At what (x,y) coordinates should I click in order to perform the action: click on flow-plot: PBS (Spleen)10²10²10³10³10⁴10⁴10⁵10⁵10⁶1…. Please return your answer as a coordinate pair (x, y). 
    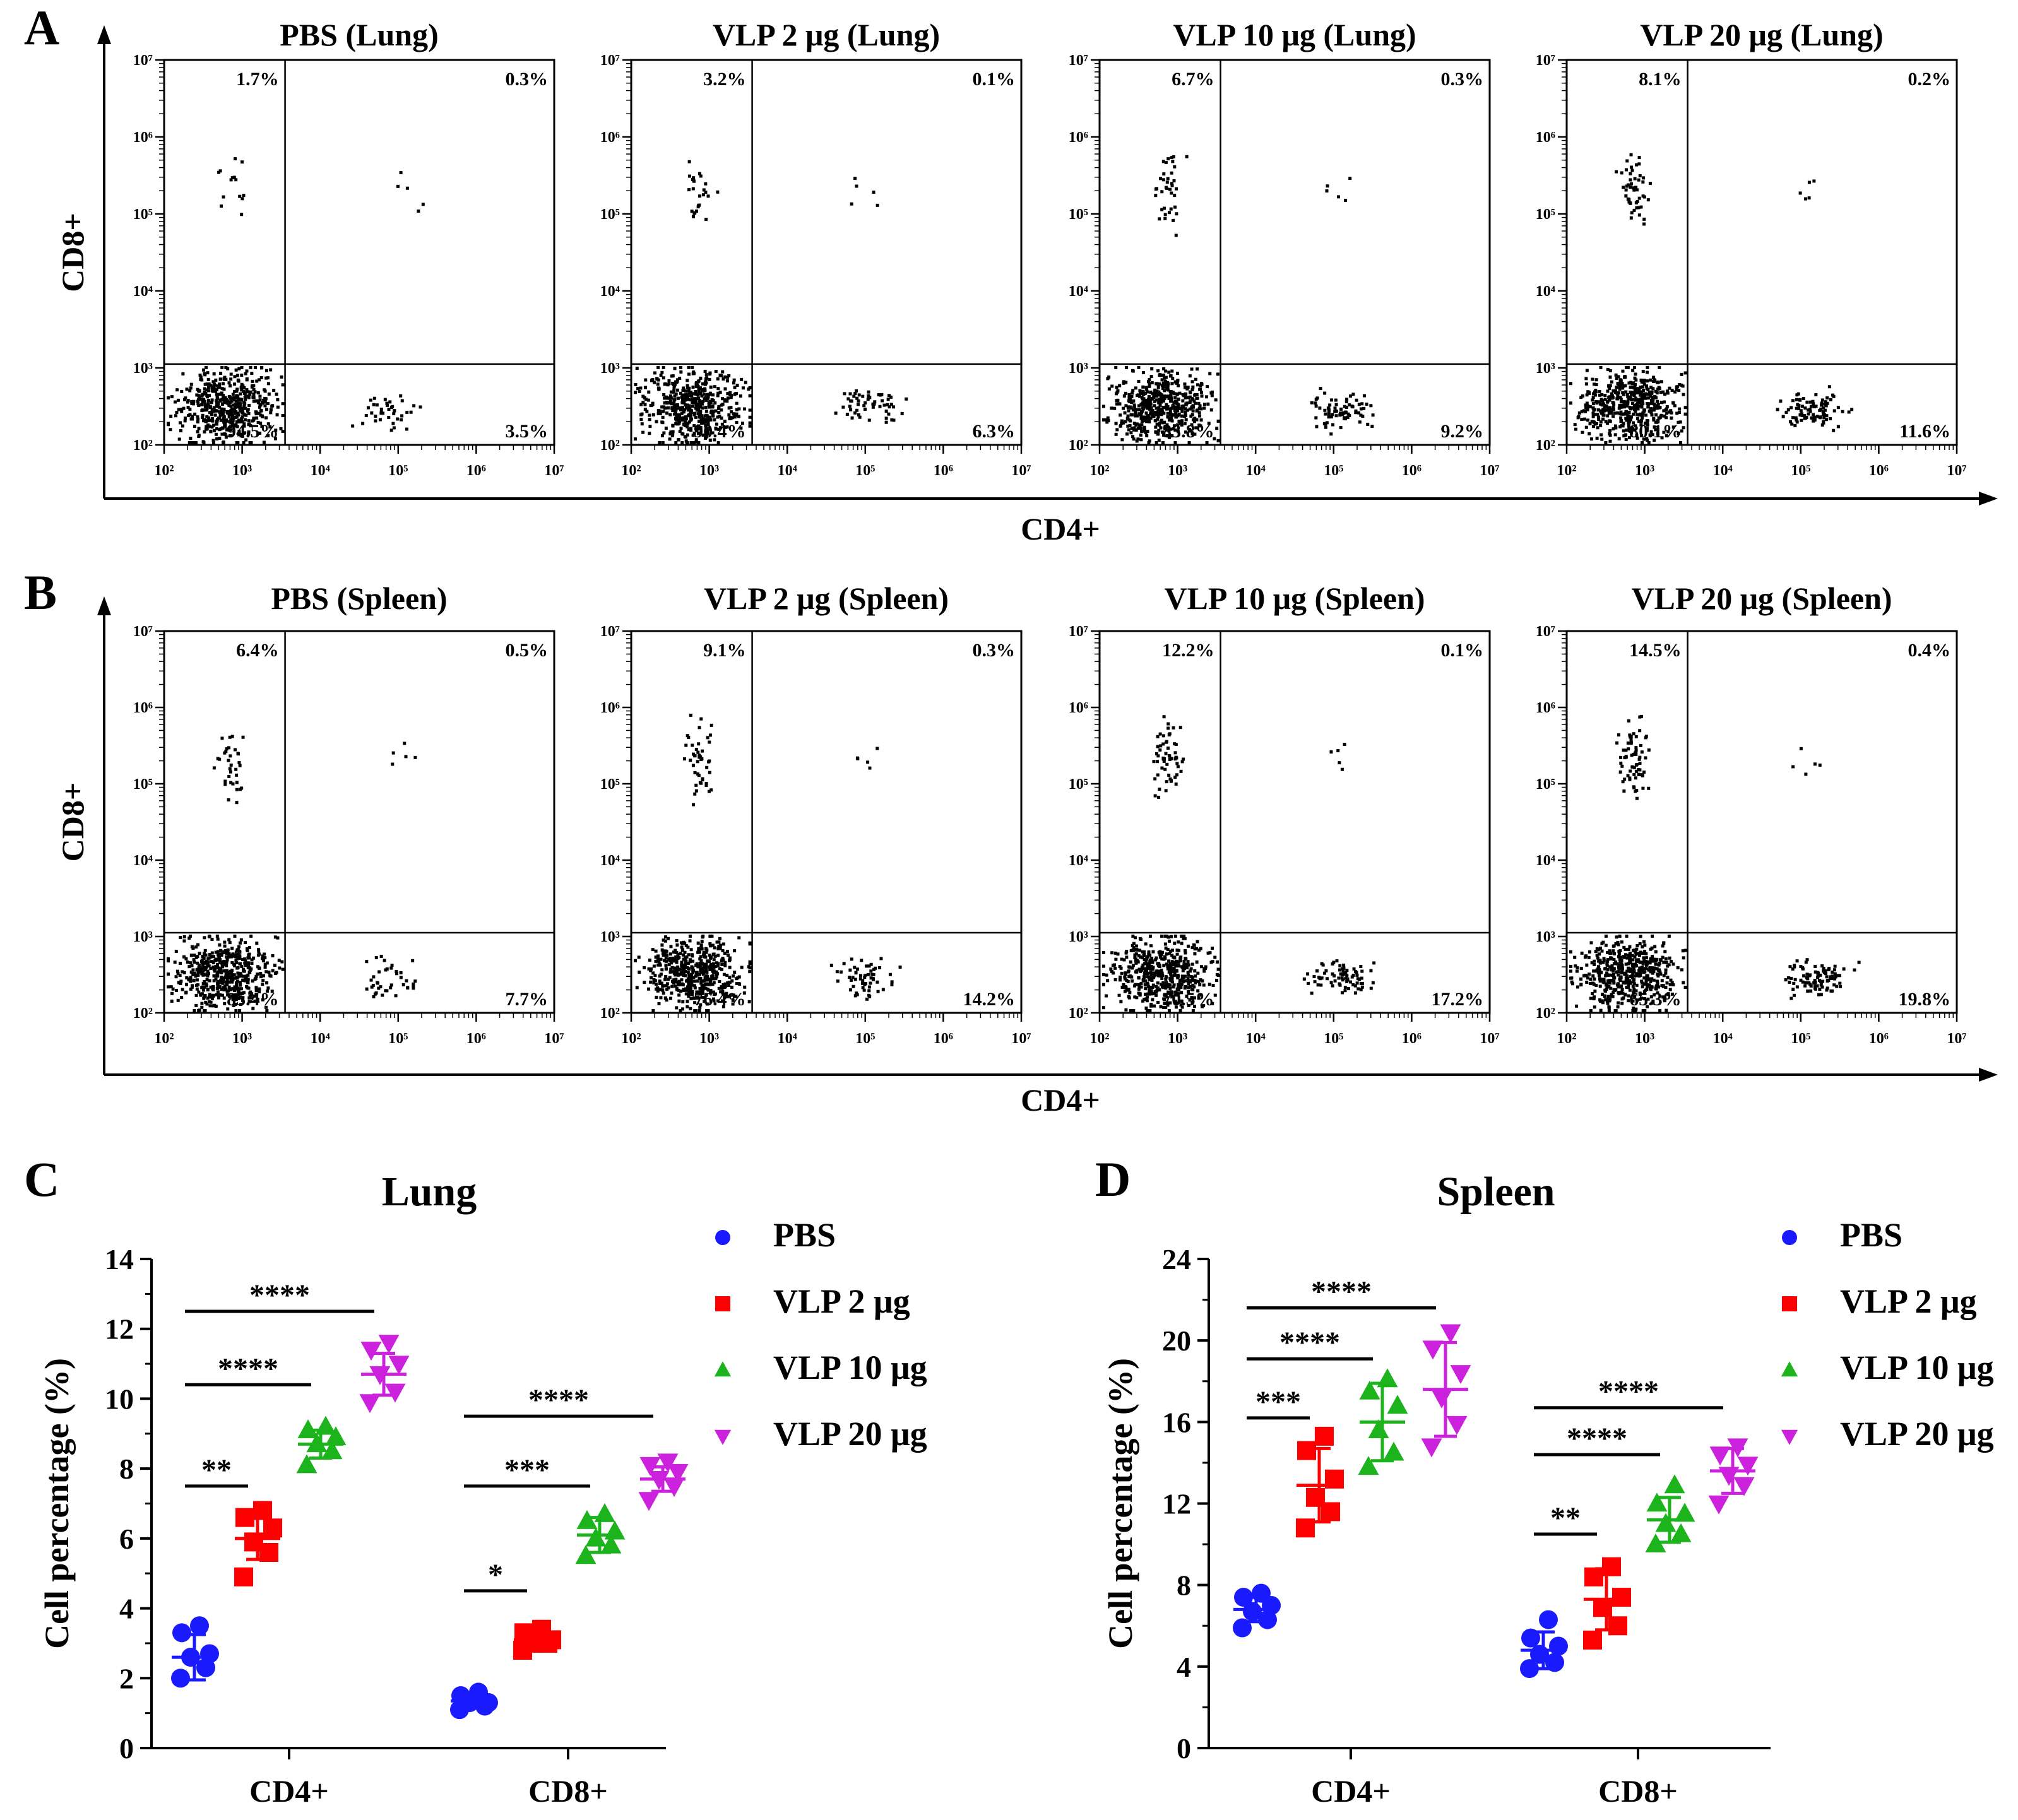
    Looking at the image, I should click on (348, 814).